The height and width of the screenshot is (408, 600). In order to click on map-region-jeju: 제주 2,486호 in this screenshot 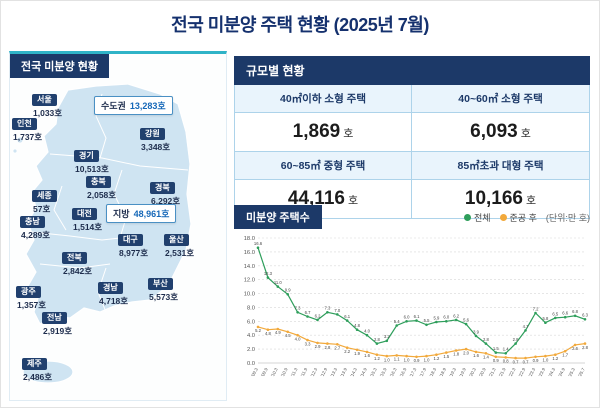, I will do `click(37, 370)`.